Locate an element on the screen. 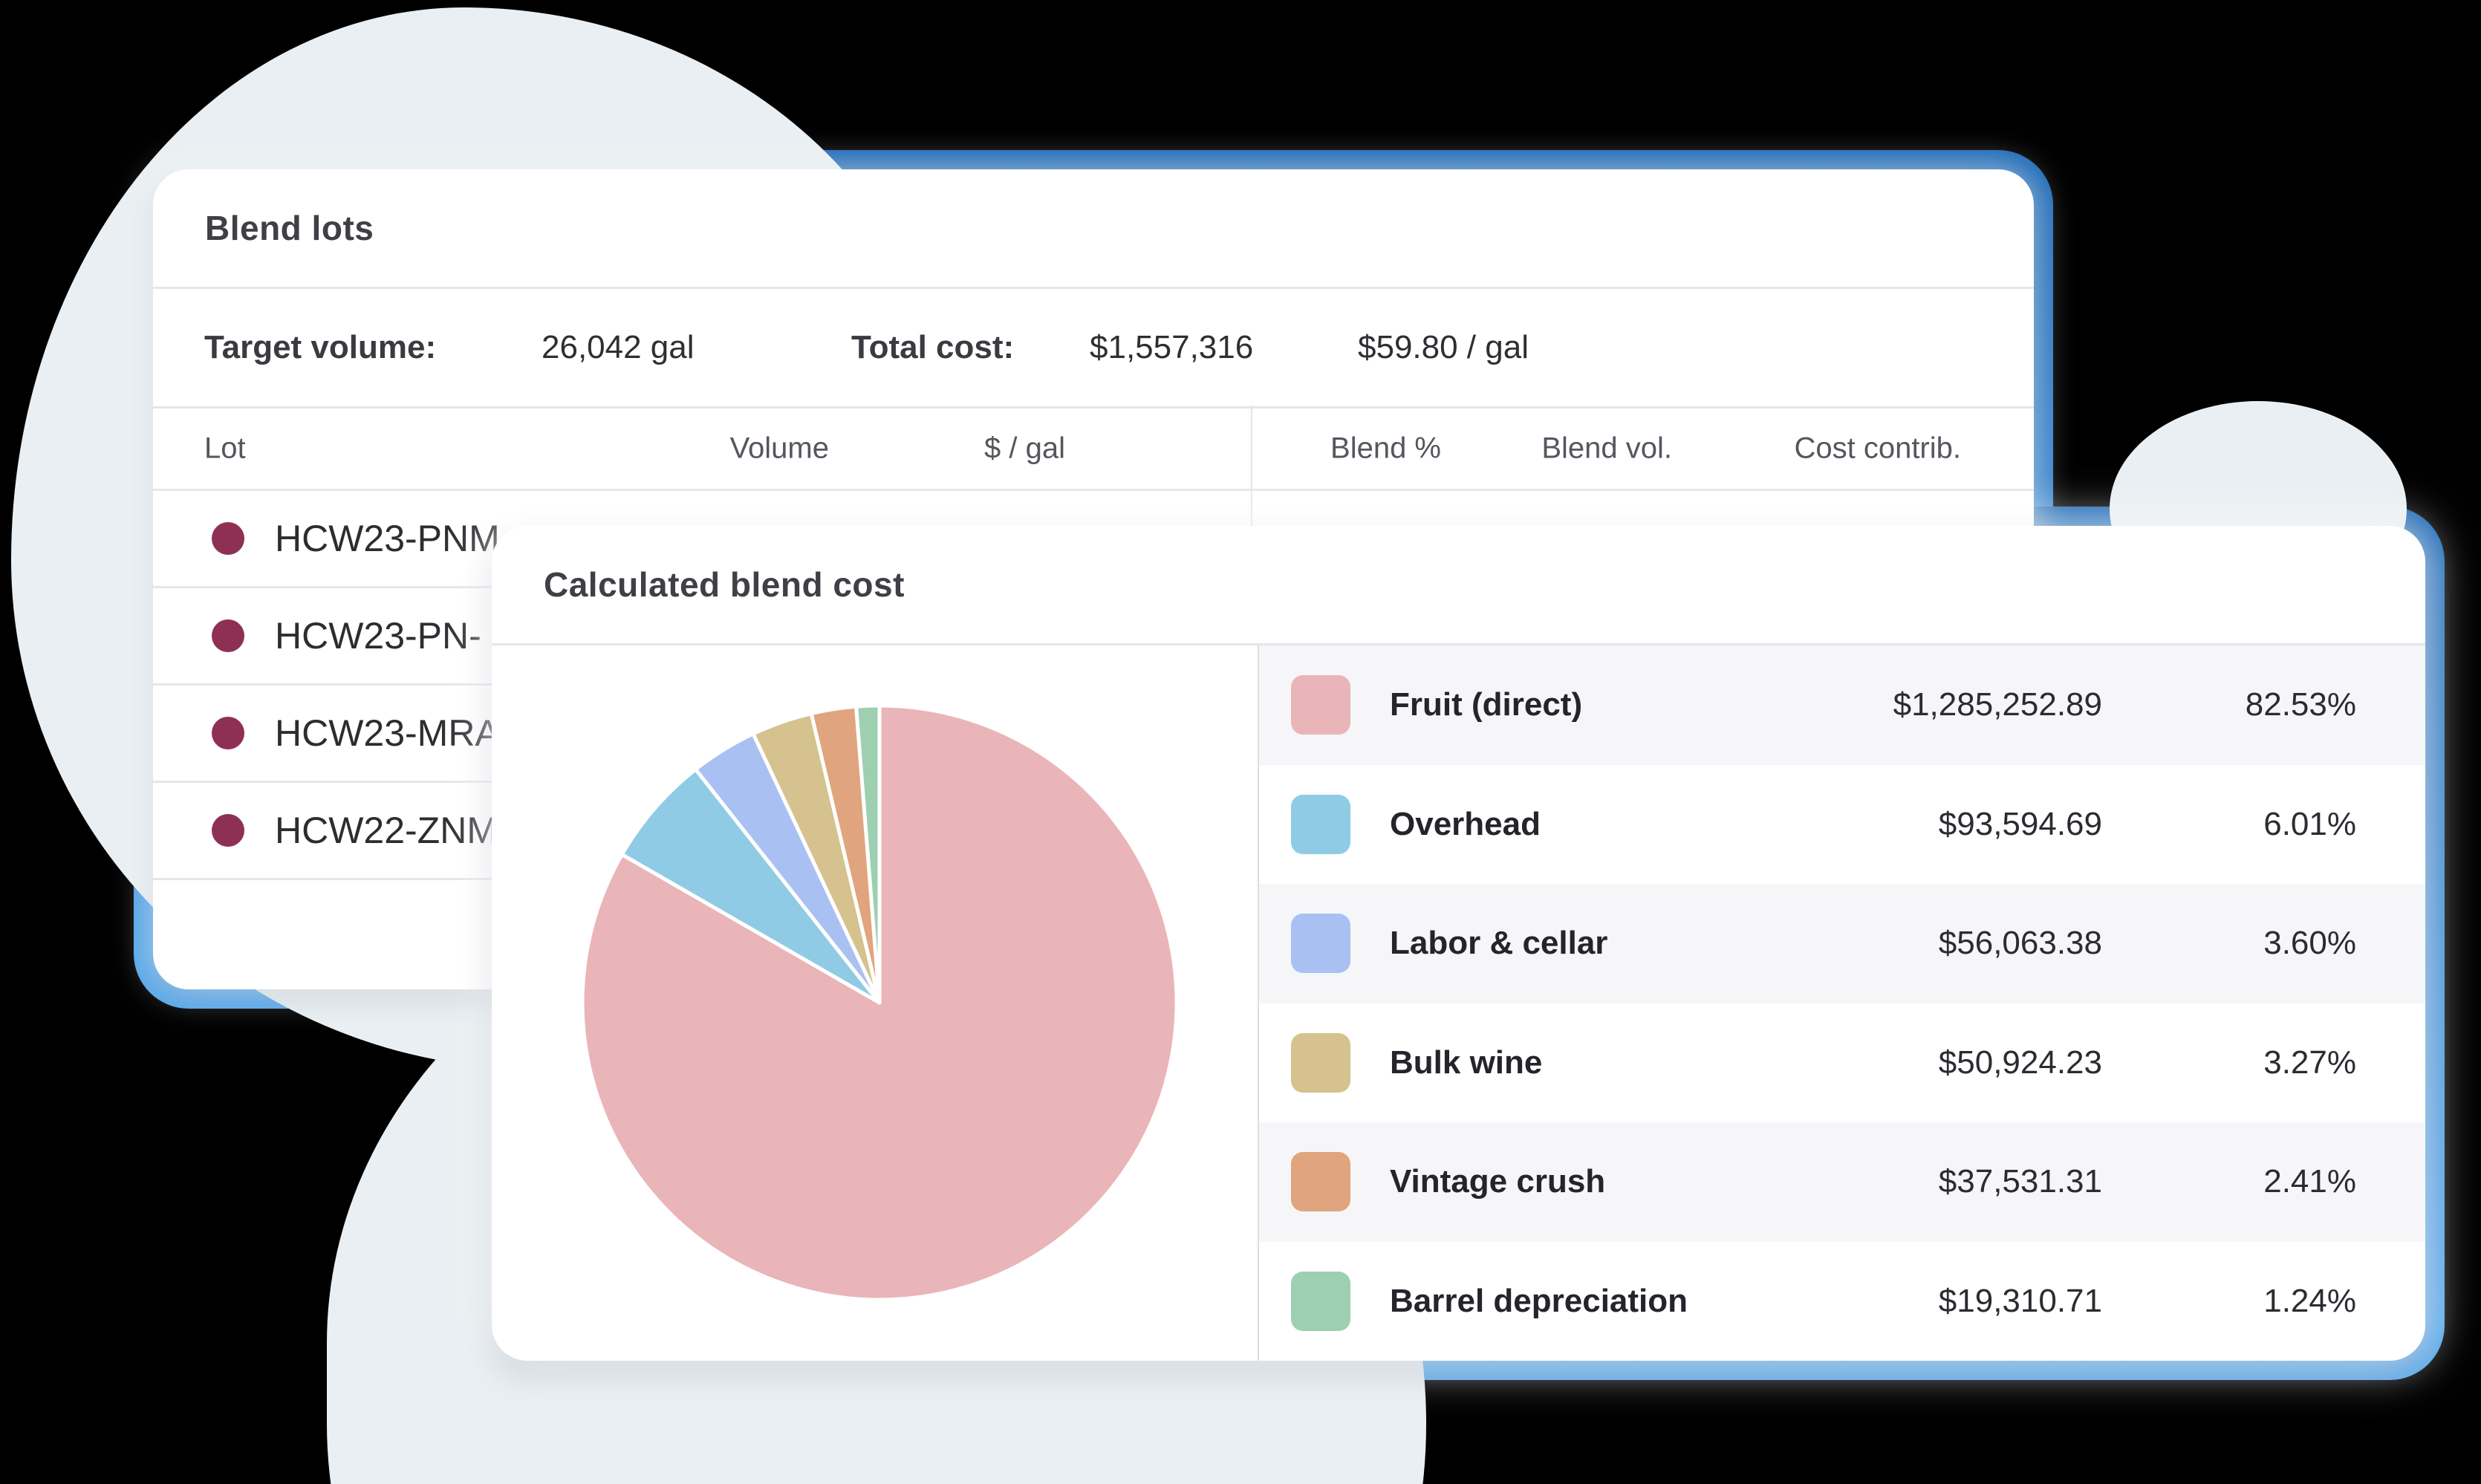 The height and width of the screenshot is (1484, 2481). column-header-dollar-per-gal: $ / gal is located at coordinates (1024, 449).